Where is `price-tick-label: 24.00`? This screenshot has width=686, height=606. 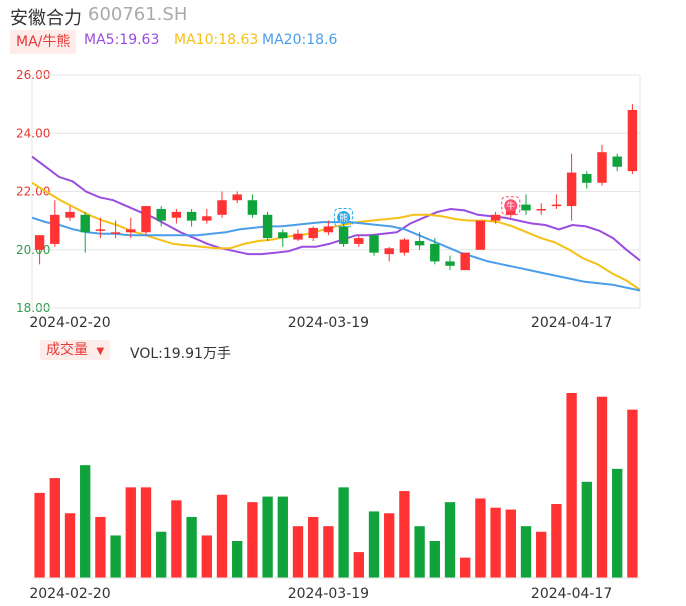 price-tick-label: 24.00 is located at coordinates (33, 133).